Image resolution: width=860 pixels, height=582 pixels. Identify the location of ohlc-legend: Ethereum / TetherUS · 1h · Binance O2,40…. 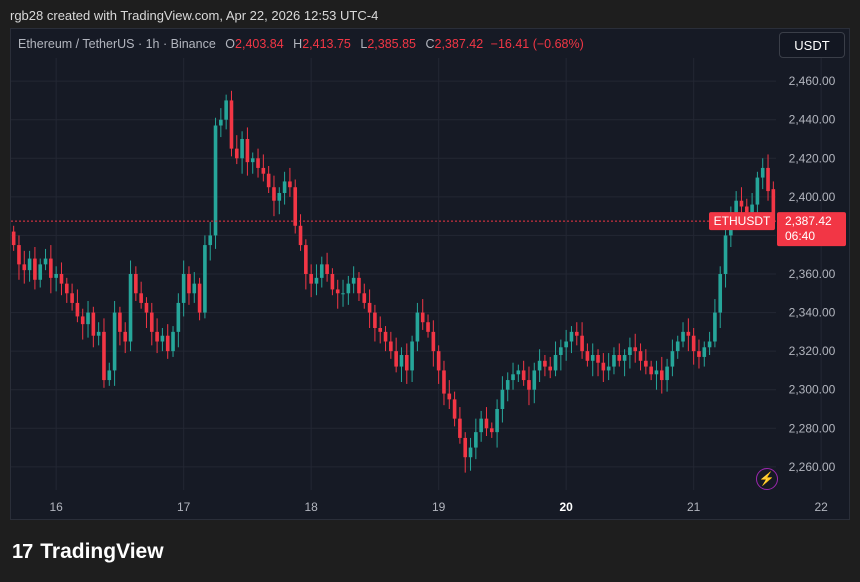
(301, 44).